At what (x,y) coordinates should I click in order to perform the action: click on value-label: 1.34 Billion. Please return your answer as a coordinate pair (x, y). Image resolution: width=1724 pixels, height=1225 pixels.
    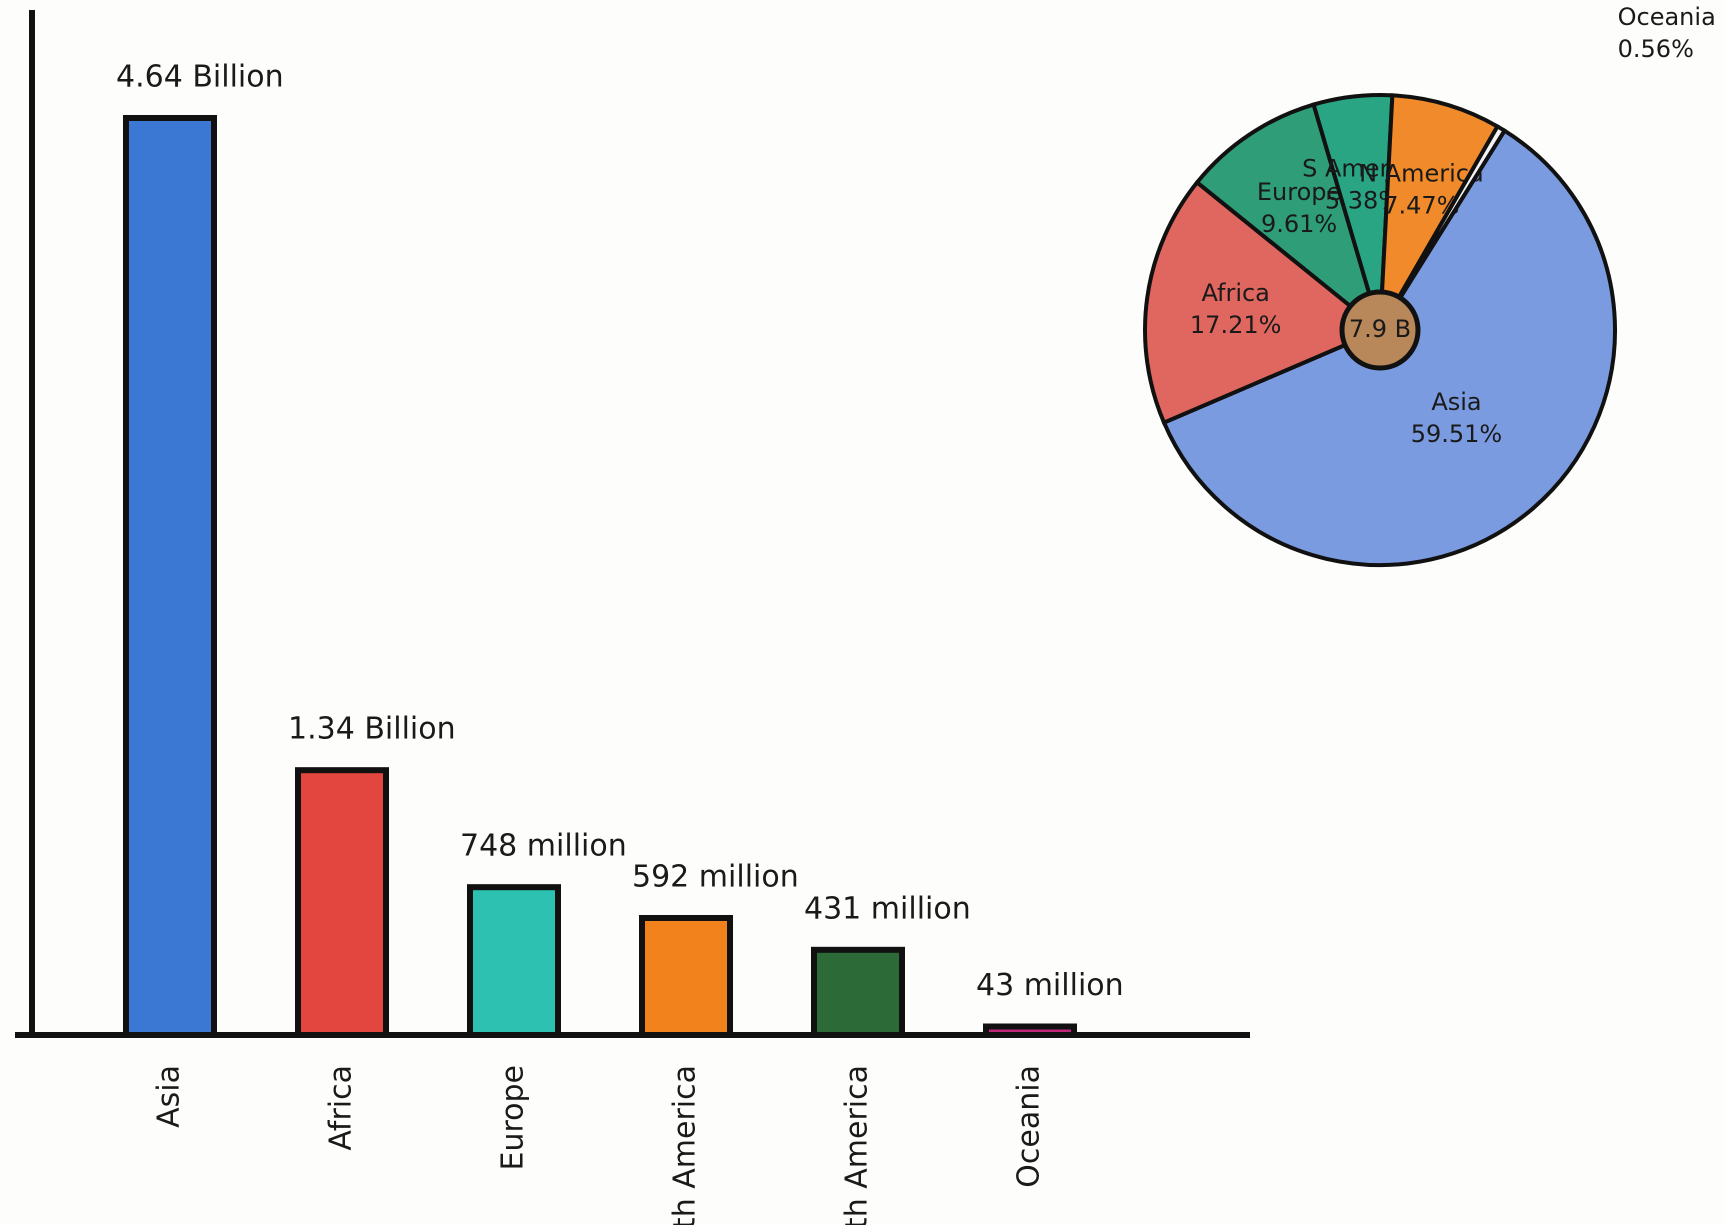
    Looking at the image, I should click on (372, 729).